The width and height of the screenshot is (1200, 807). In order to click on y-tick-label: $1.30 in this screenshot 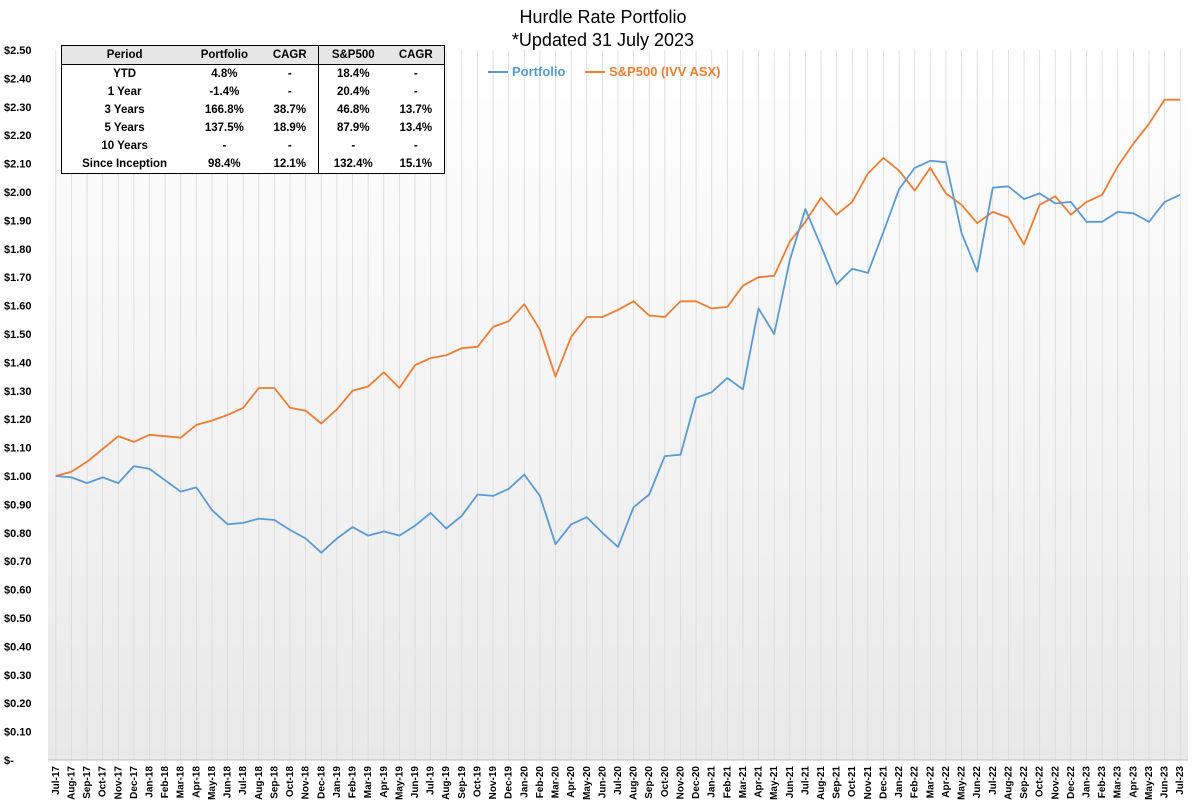, I will do `click(18, 392)`.